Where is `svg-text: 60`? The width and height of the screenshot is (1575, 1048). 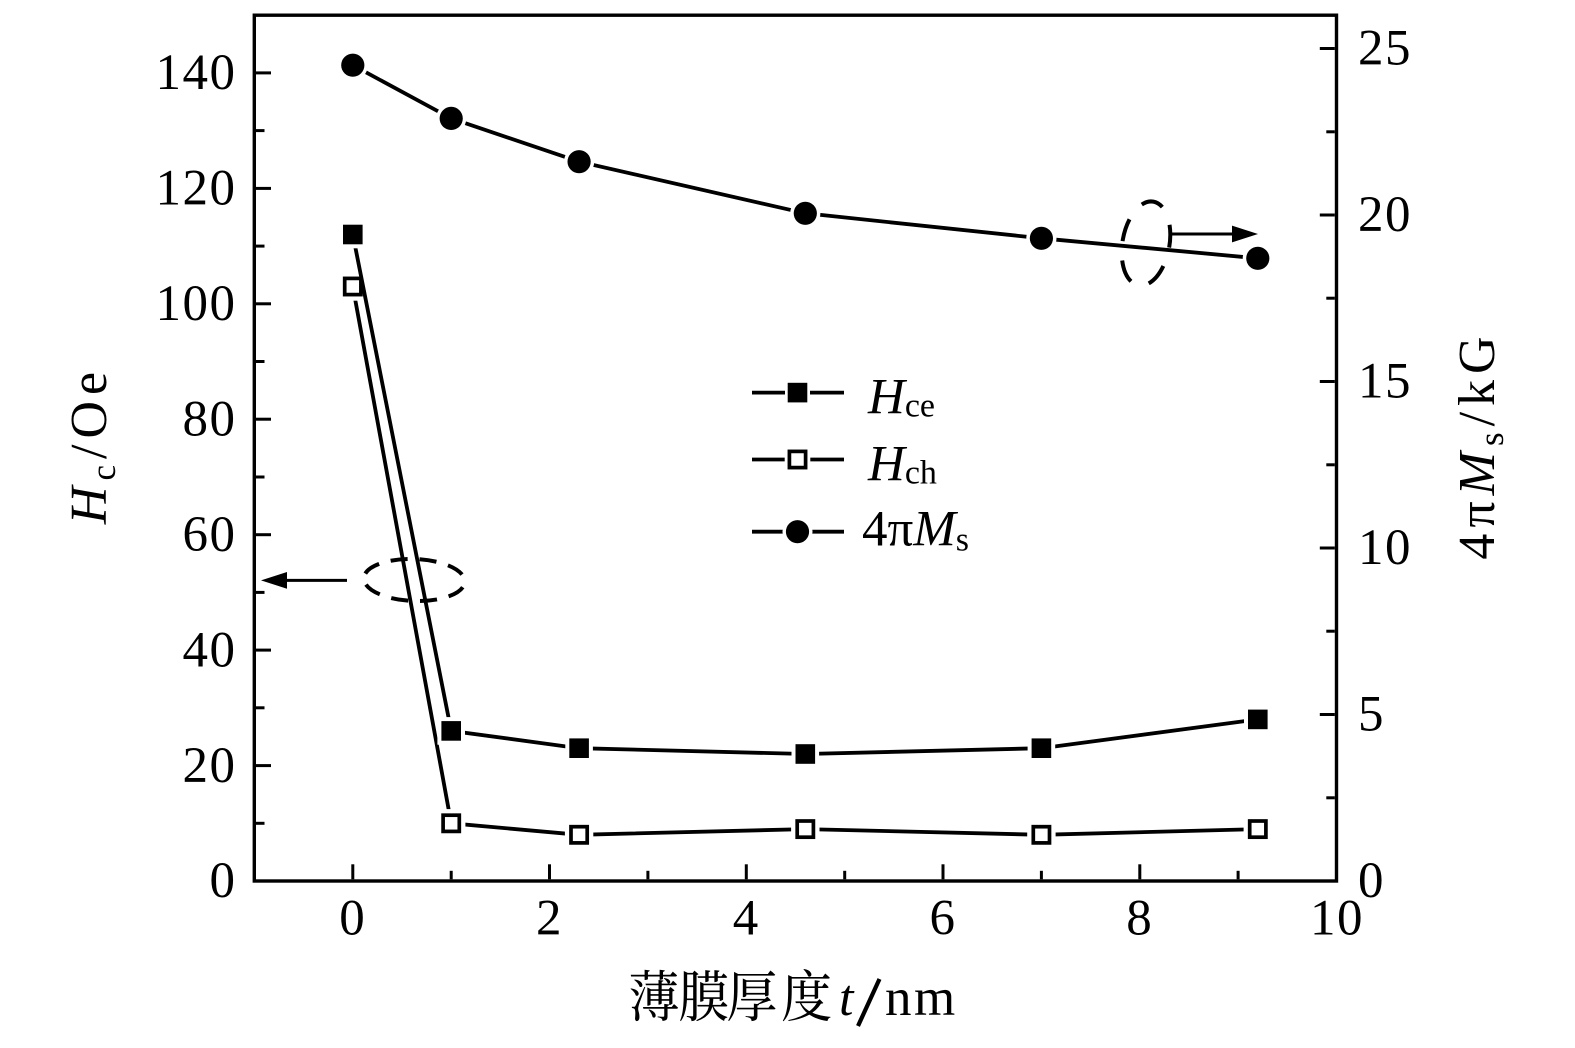
svg-text: 60 is located at coordinates (210, 535).